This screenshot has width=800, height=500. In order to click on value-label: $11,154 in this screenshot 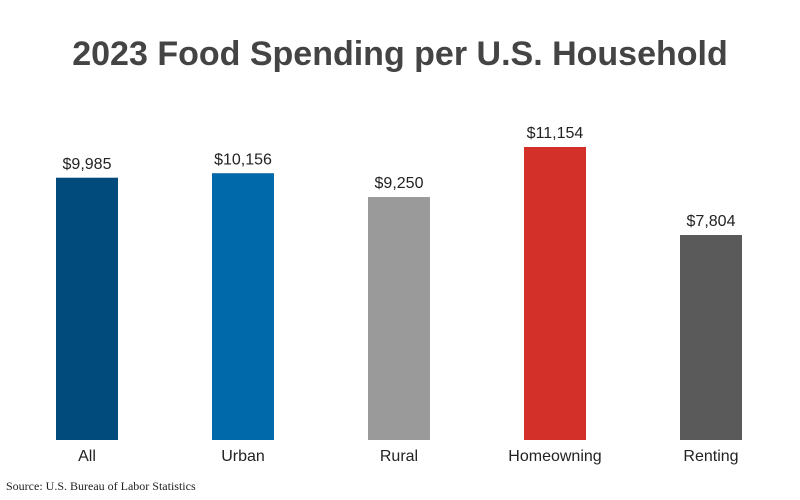, I will do `click(555, 133)`.